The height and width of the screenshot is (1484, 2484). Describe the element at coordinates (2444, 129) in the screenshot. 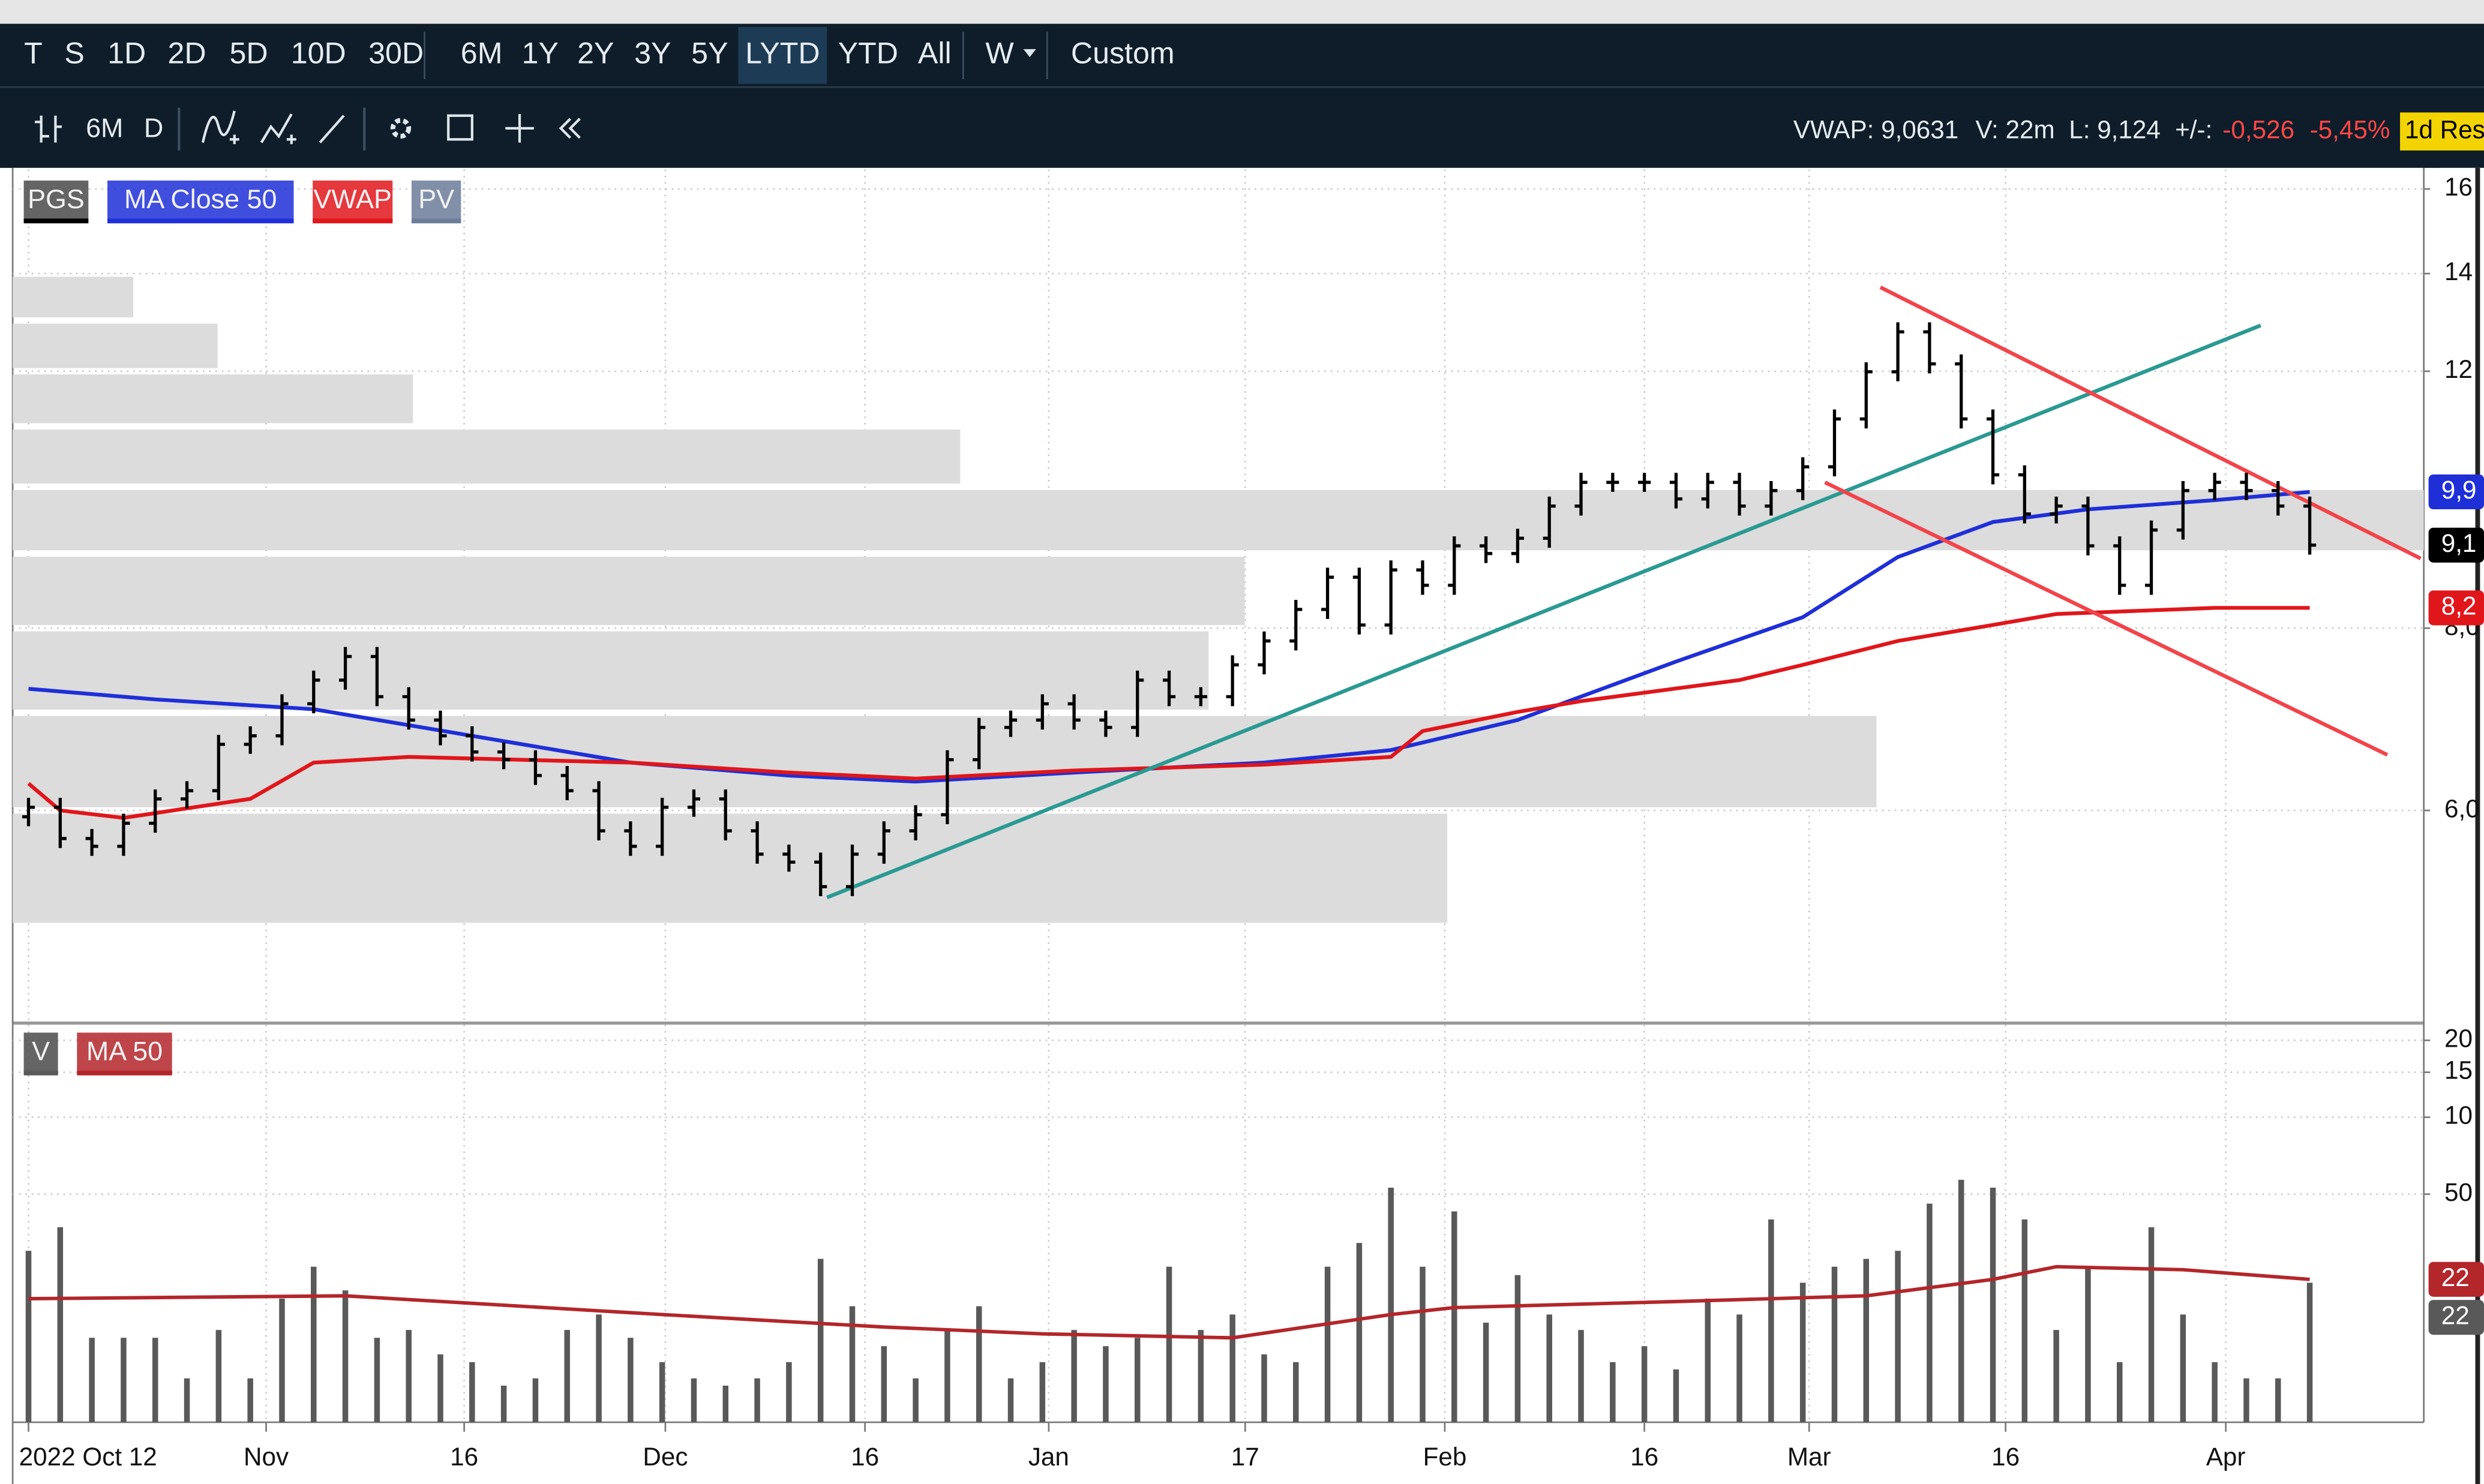

I see `status-badge: 1d Res` at that location.